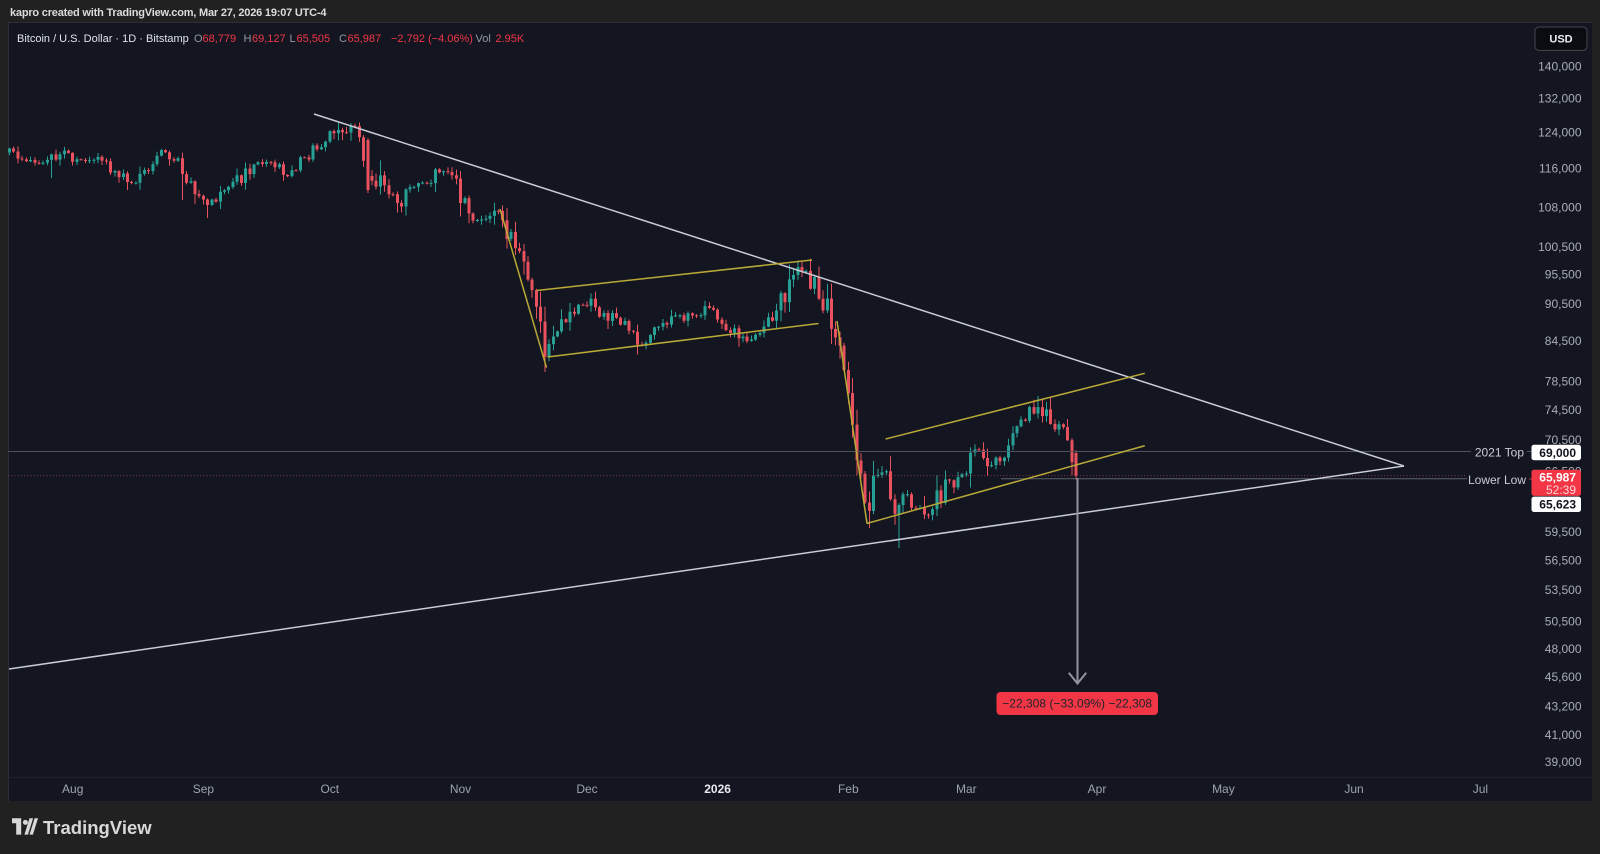 The height and width of the screenshot is (854, 1600). Describe the element at coordinates (198, 39) in the screenshot. I see `svg-text: O` at that location.